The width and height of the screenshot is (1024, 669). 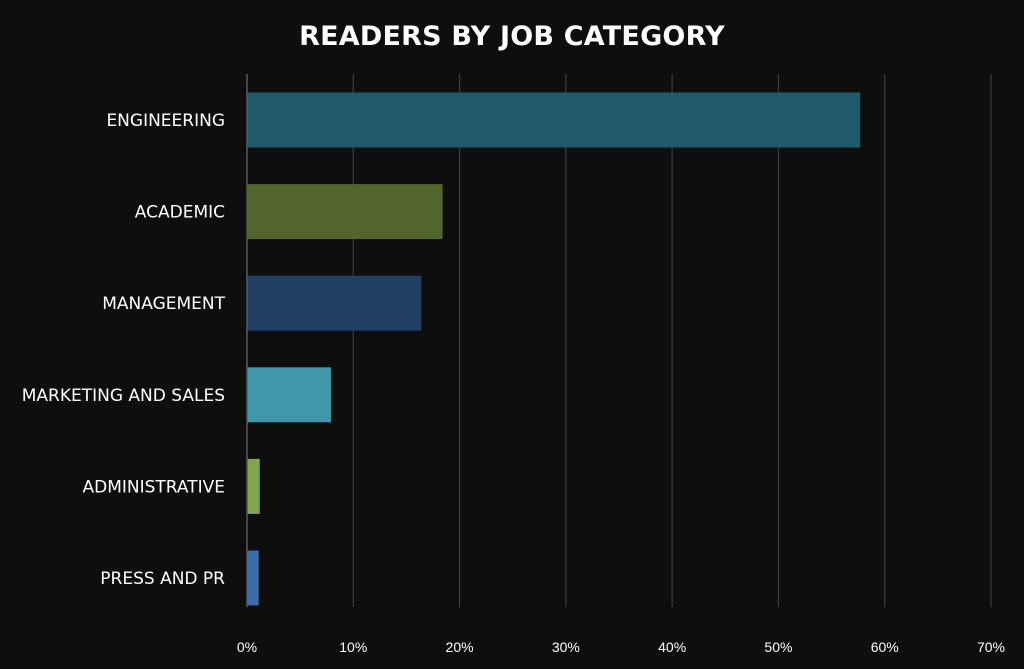 What do you see at coordinates (672, 647) in the screenshot?
I see `x-tick-label: 40%` at bounding box center [672, 647].